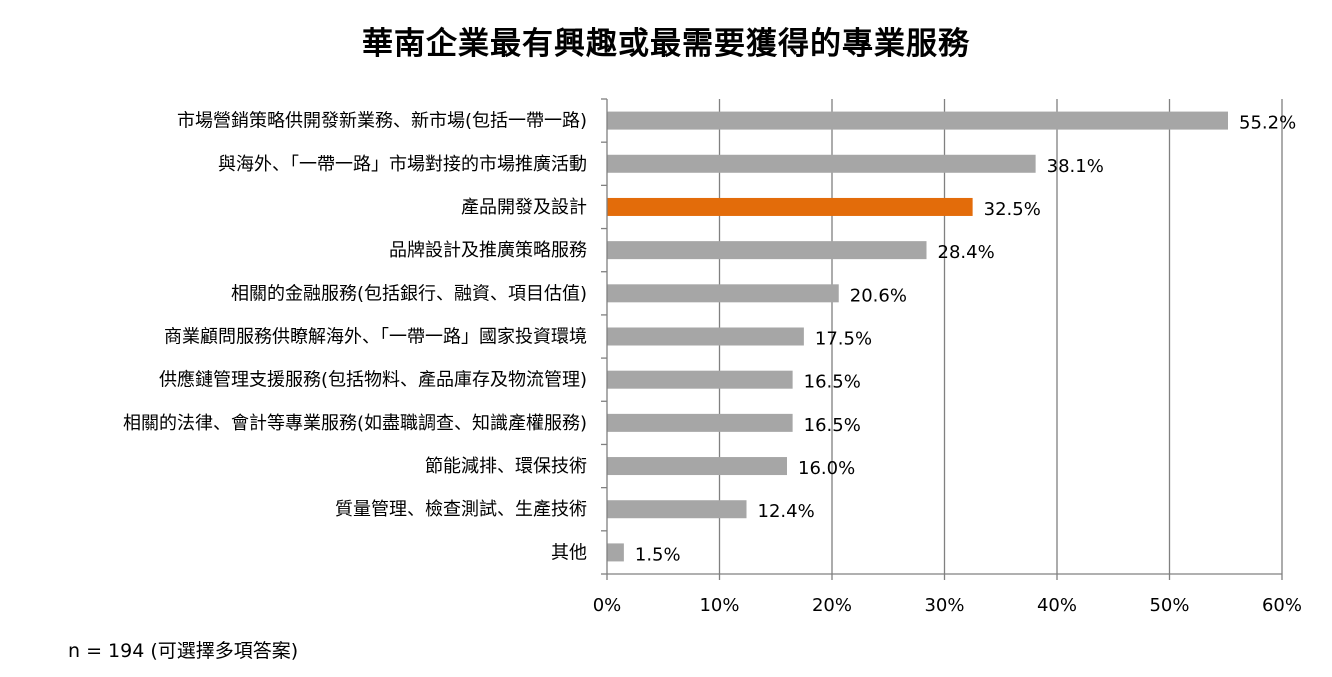  What do you see at coordinates (607, 605) in the screenshot?
I see `x-tick-label: 0%` at bounding box center [607, 605].